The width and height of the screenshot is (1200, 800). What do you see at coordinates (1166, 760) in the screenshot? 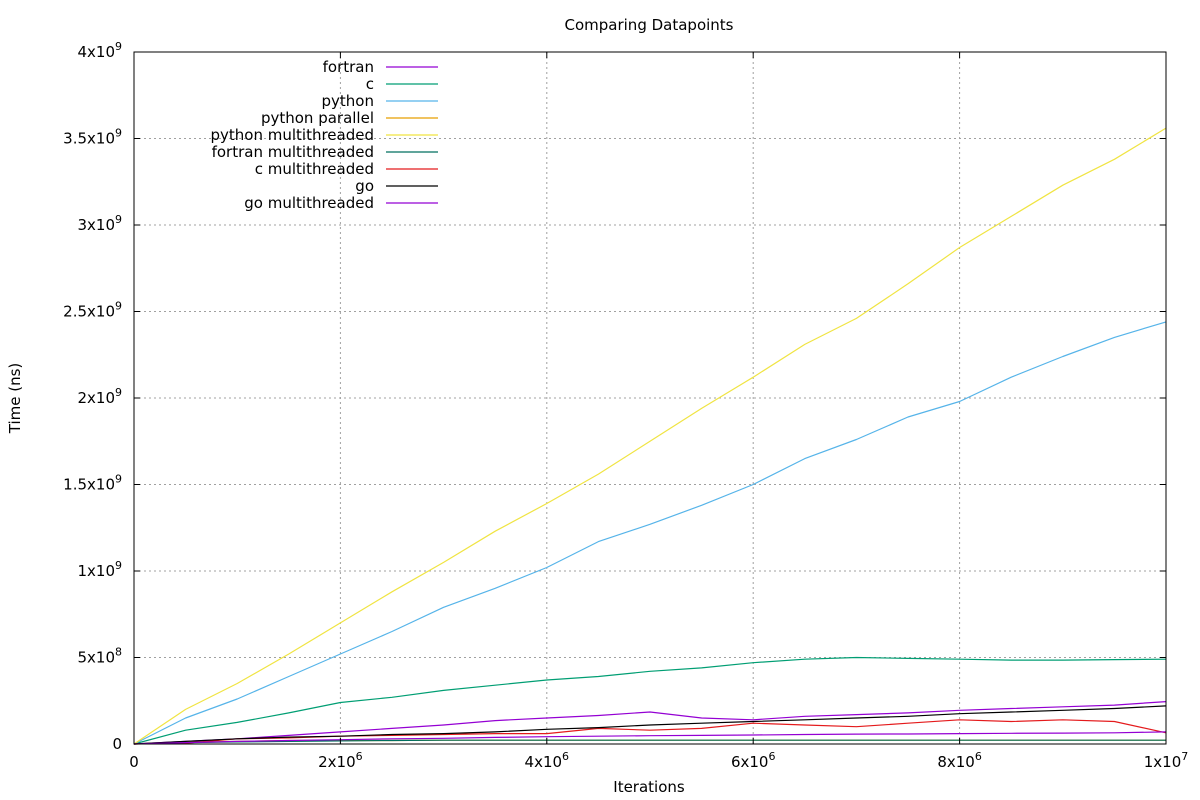
I see `x-tick-label: 1x10⁷` at bounding box center [1166, 760].